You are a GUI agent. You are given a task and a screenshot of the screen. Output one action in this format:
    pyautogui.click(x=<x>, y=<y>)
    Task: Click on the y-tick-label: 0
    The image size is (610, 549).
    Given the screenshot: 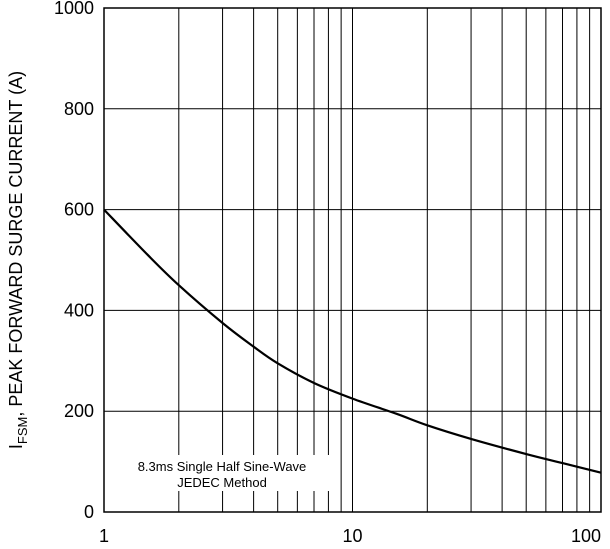 What is the action you would take?
    pyautogui.click(x=89, y=512)
    